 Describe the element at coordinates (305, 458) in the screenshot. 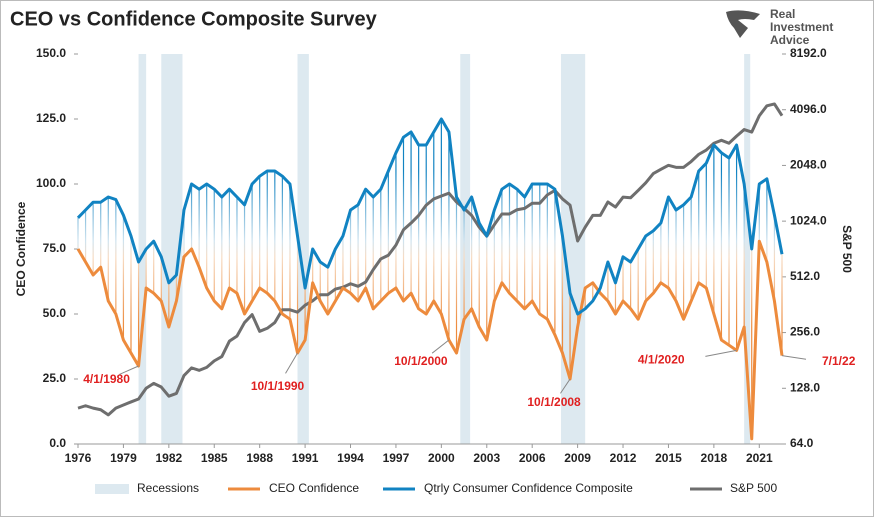

I see `x-tick-label: 1991` at that location.